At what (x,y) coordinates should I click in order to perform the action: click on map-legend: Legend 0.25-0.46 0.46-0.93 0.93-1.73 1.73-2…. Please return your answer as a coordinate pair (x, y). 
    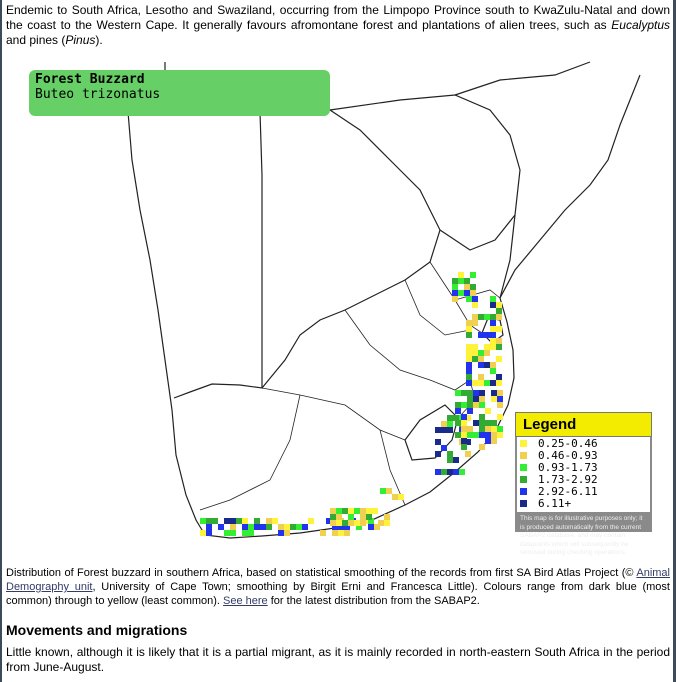
    Looking at the image, I should click on (583, 484).